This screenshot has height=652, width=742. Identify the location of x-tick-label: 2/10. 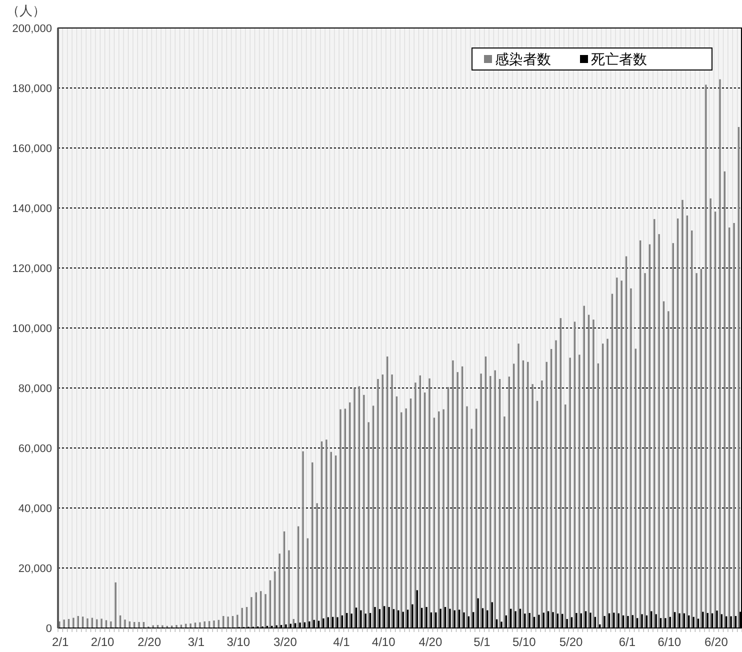
(102, 642).